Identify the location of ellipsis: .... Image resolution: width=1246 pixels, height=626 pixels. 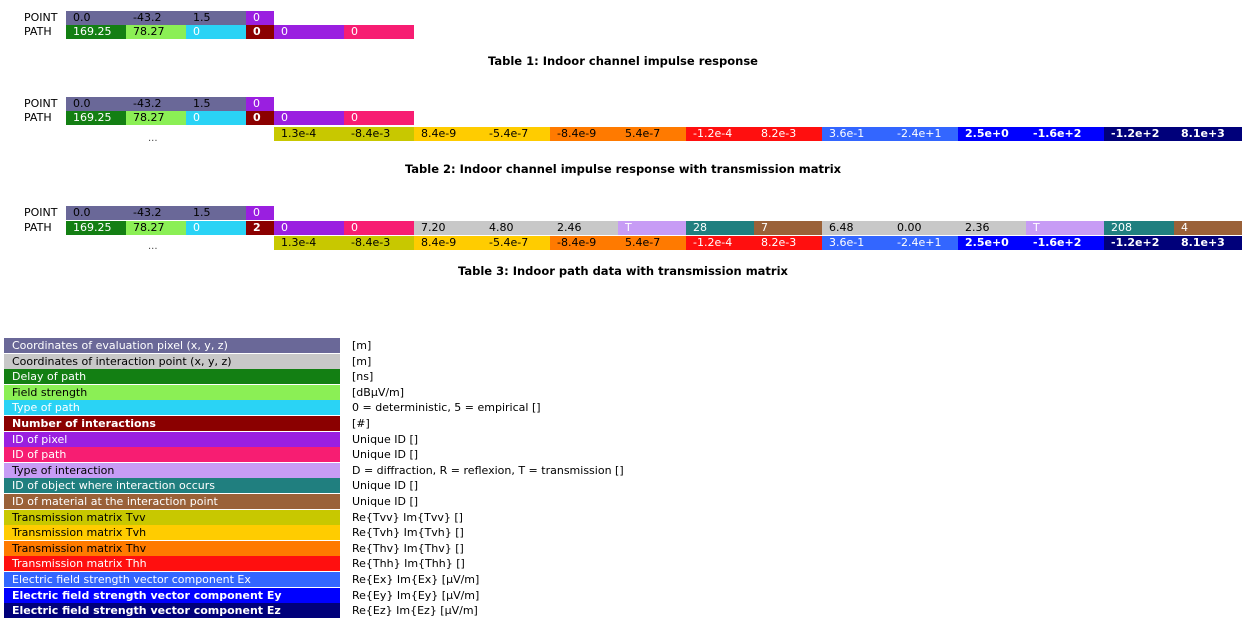
(153, 246).